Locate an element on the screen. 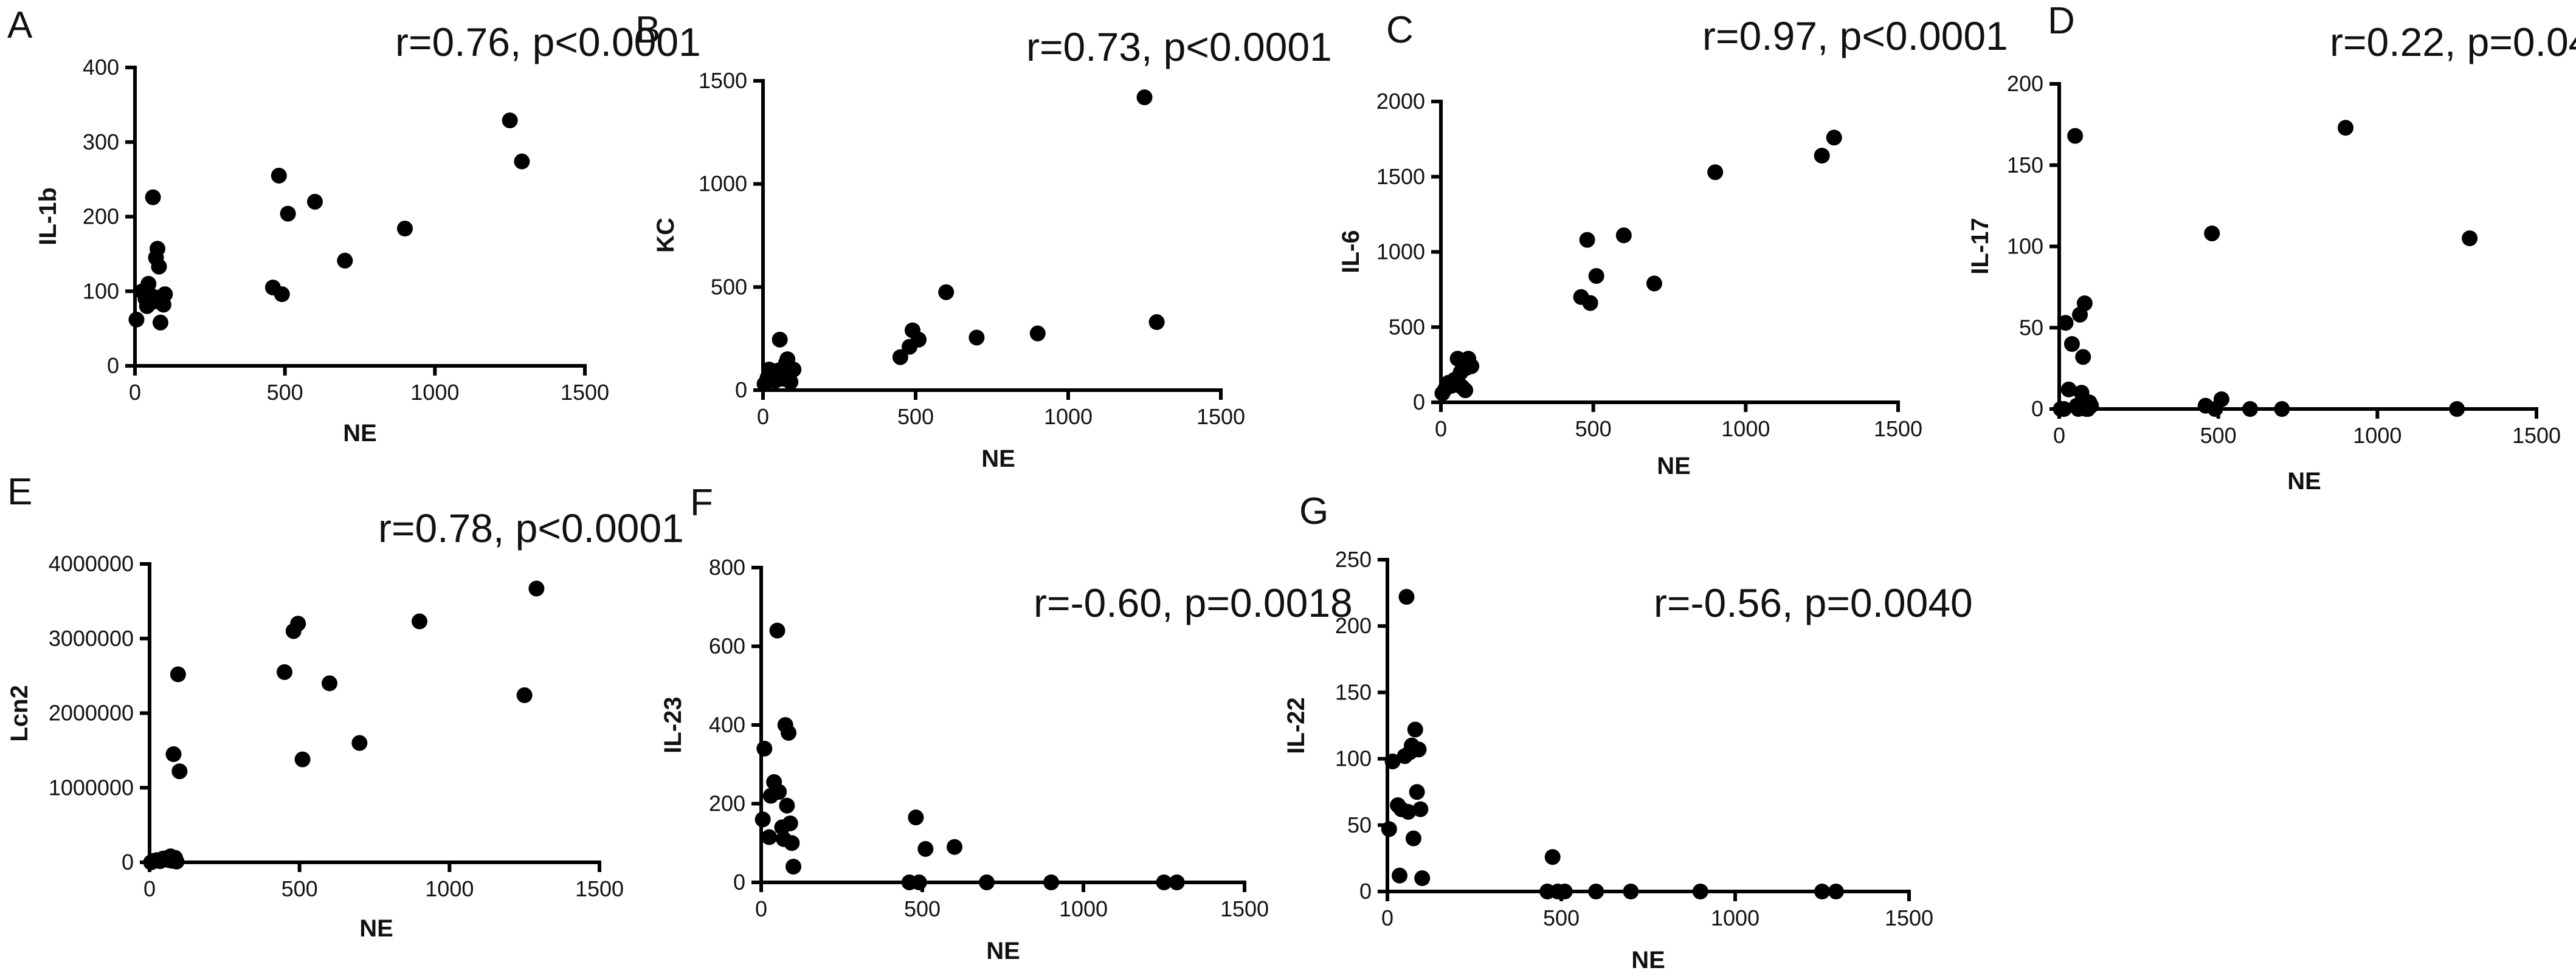 This screenshot has width=2576, height=979. correlation-stats: r=-0.56, p=0.0040 is located at coordinates (1813, 602).